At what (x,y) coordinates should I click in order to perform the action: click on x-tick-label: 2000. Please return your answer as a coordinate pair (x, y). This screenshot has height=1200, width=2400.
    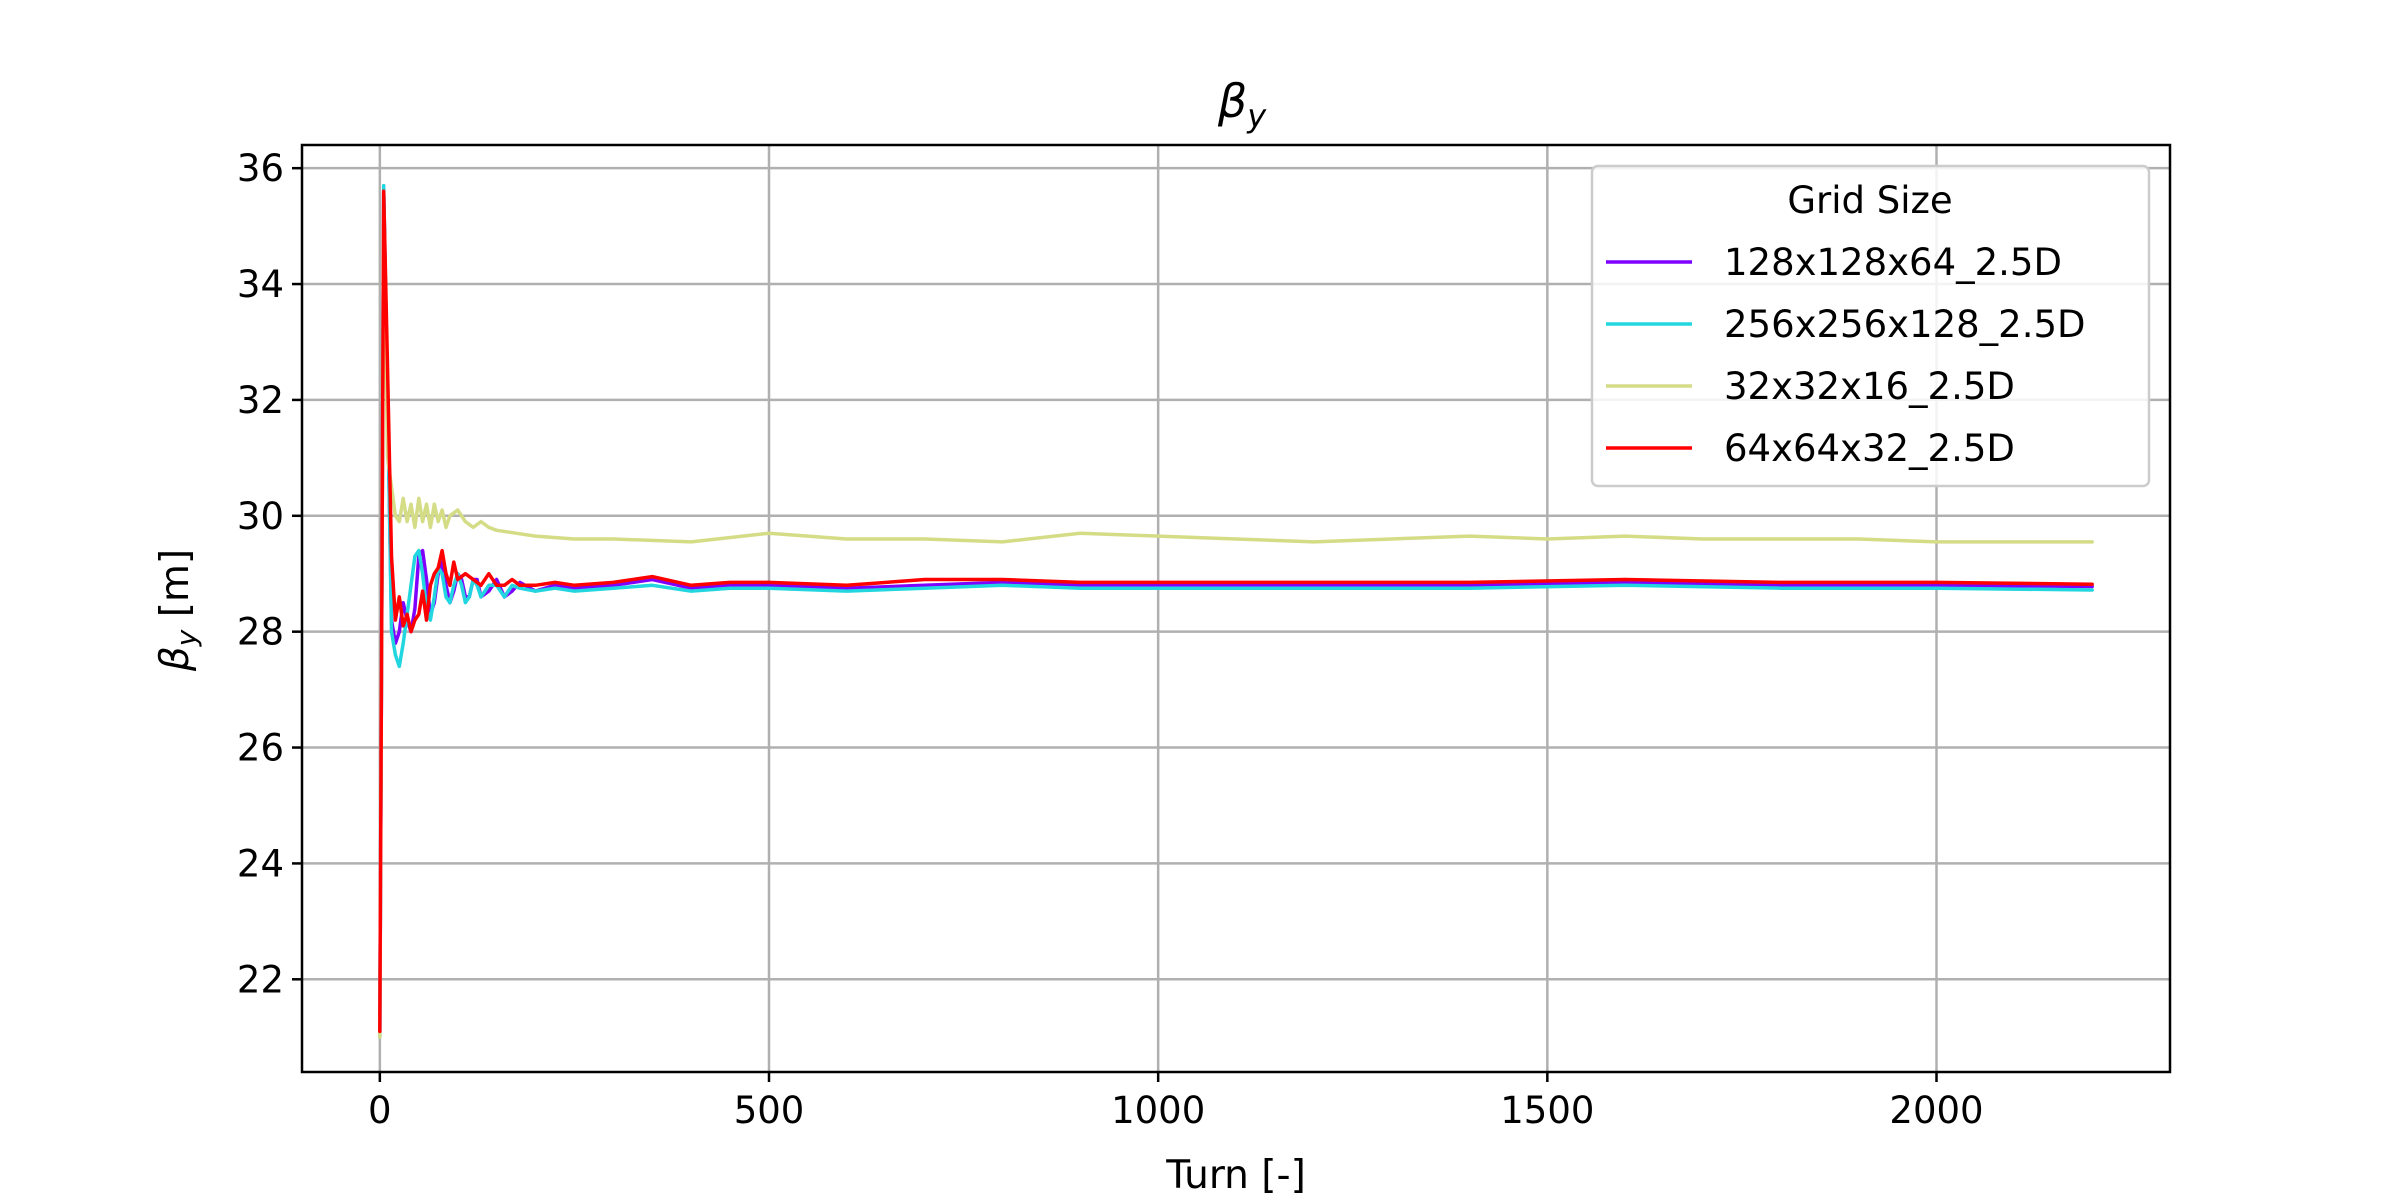
    Looking at the image, I should click on (1936, 1110).